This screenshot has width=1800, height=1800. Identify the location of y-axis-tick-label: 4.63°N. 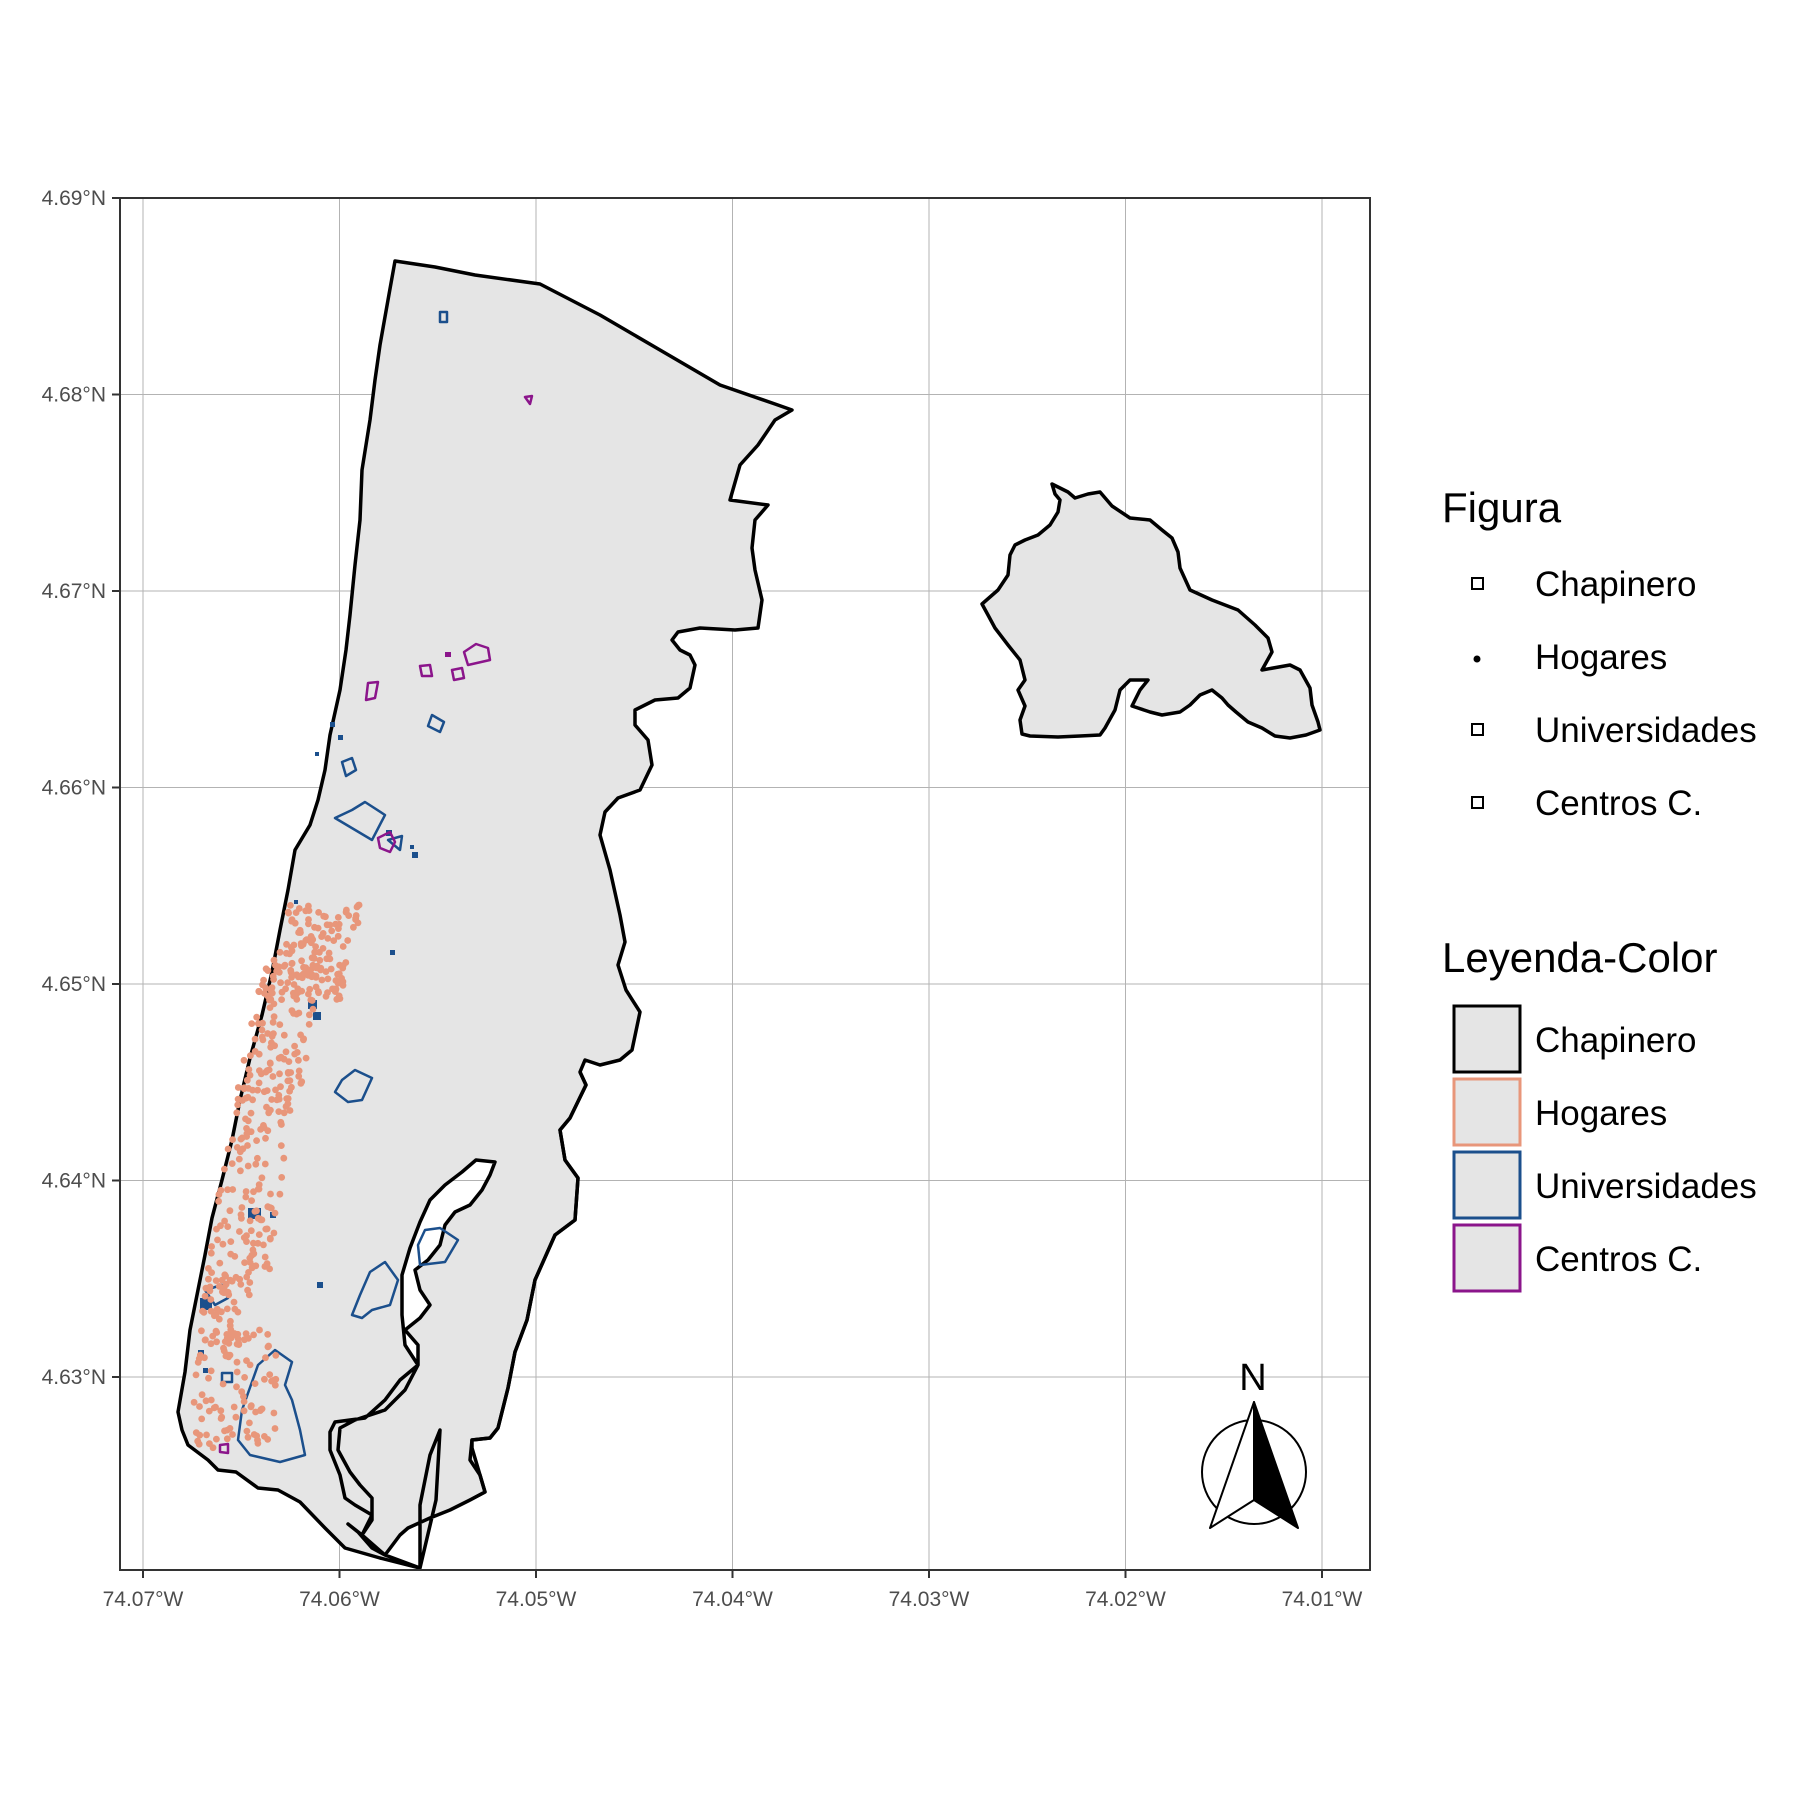
(74, 1377).